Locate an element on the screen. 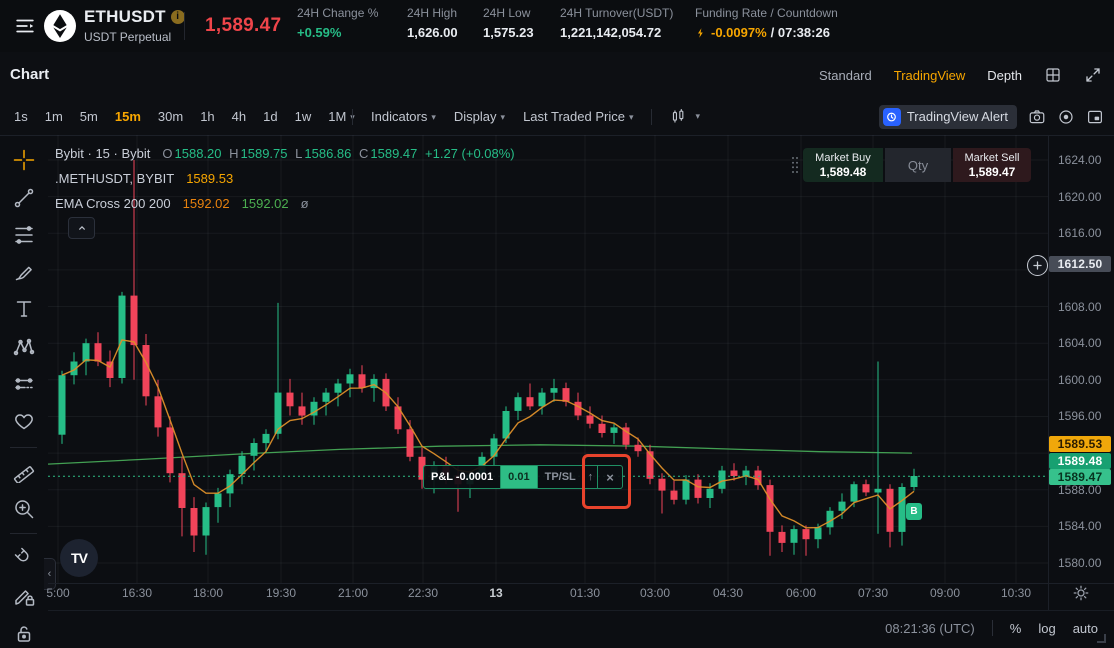  annotation-highlight-box is located at coordinates (606, 481).